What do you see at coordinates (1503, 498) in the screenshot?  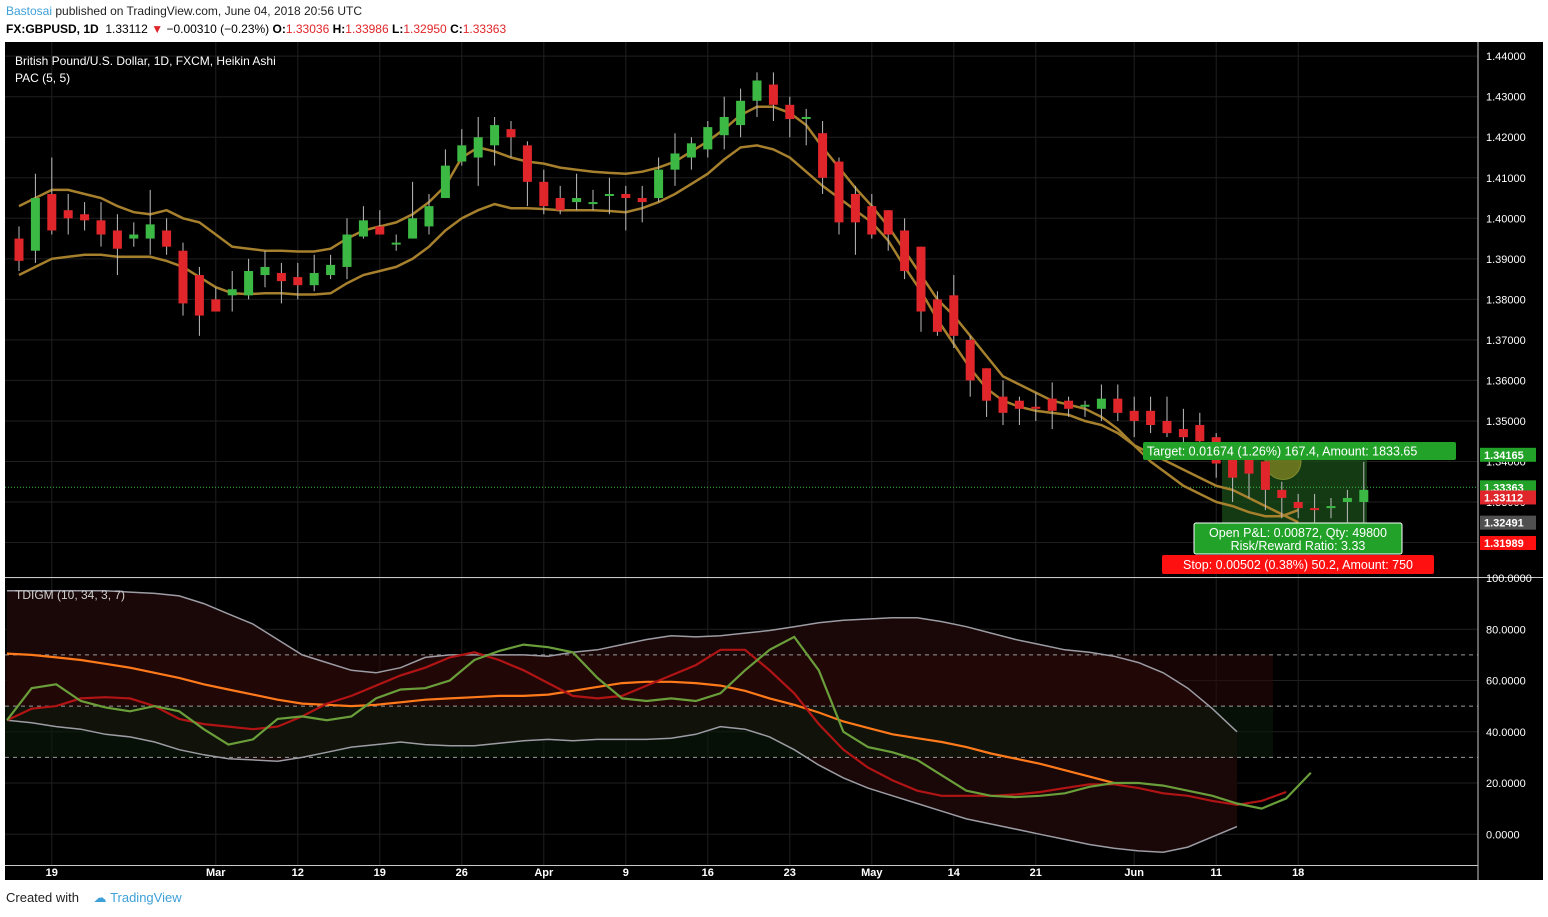 I see `price-tag: 1.33112` at bounding box center [1503, 498].